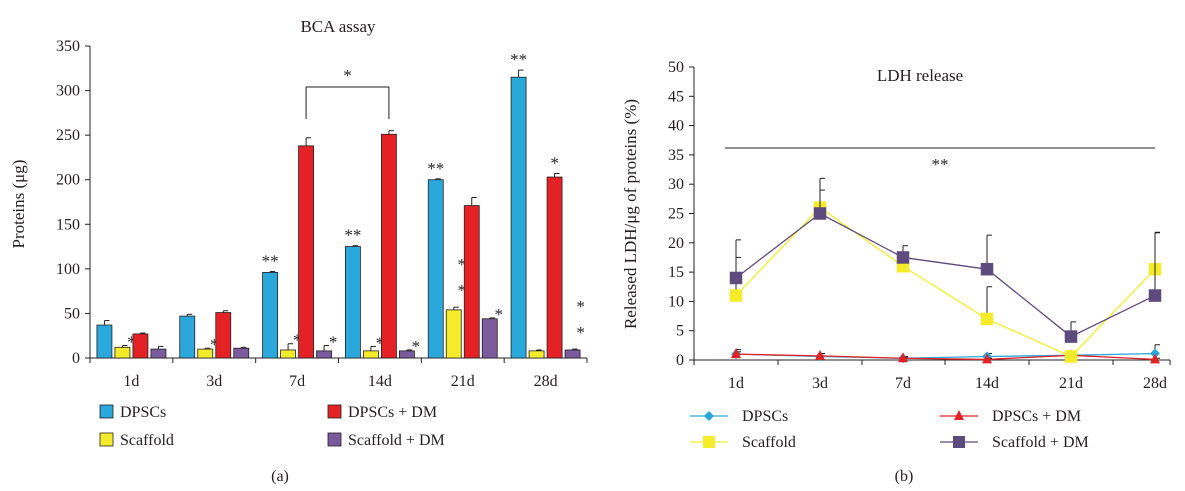 The height and width of the screenshot is (491, 1185). I want to click on bca-legend: DPSCs Scaffold DPSCs + DM Scaffold + DM, so click(272, 426).